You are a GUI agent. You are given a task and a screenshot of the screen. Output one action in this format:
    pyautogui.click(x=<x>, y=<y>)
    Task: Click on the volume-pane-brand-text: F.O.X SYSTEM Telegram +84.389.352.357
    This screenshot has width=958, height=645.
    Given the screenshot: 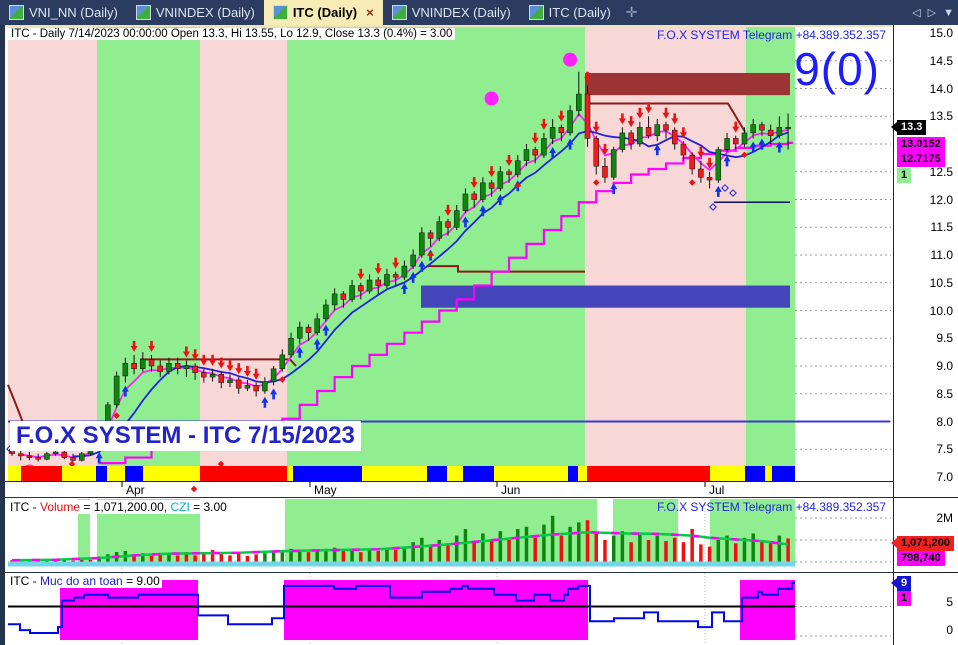 What is the action you would take?
    pyautogui.click(x=771, y=507)
    